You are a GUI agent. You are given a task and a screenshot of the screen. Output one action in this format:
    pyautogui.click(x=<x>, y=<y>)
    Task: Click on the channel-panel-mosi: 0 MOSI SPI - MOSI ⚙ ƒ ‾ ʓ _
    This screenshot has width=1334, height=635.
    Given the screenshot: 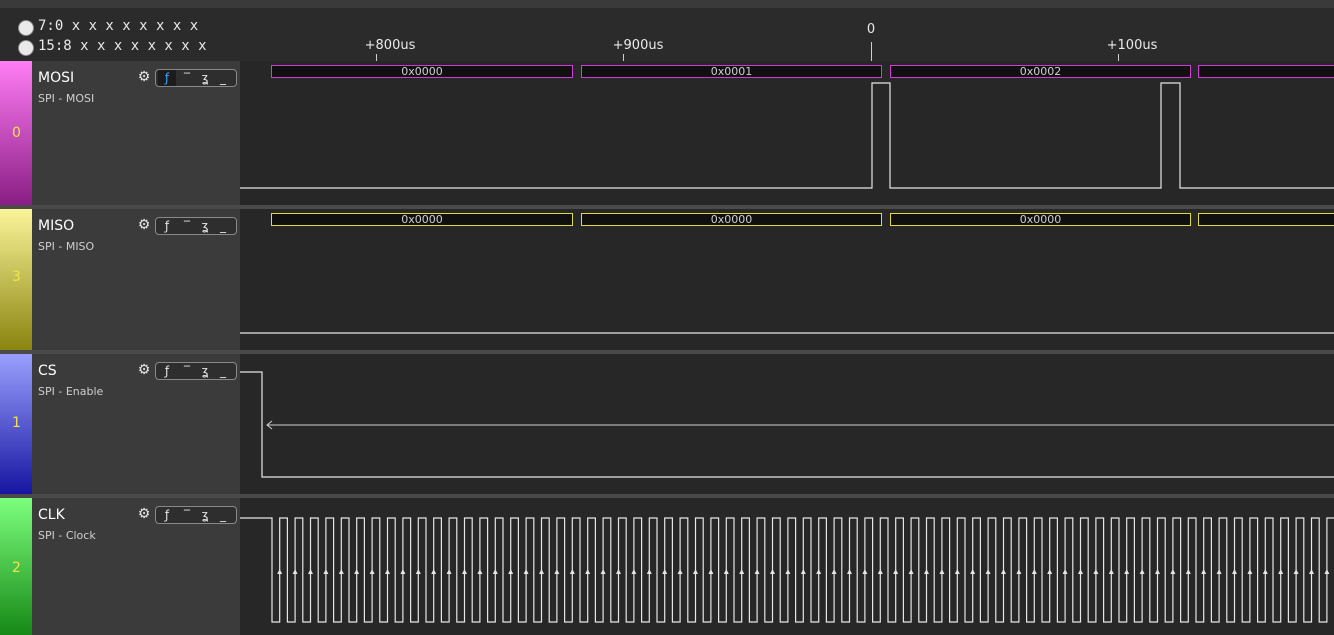 What is the action you would take?
    pyautogui.click(x=120, y=133)
    